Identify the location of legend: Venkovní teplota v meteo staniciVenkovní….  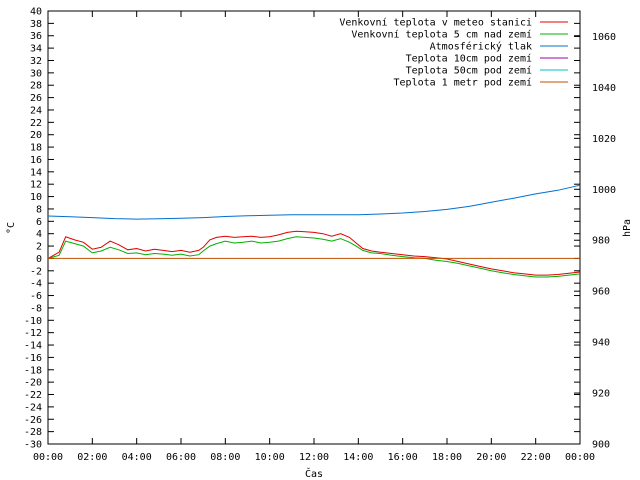
(453, 53).